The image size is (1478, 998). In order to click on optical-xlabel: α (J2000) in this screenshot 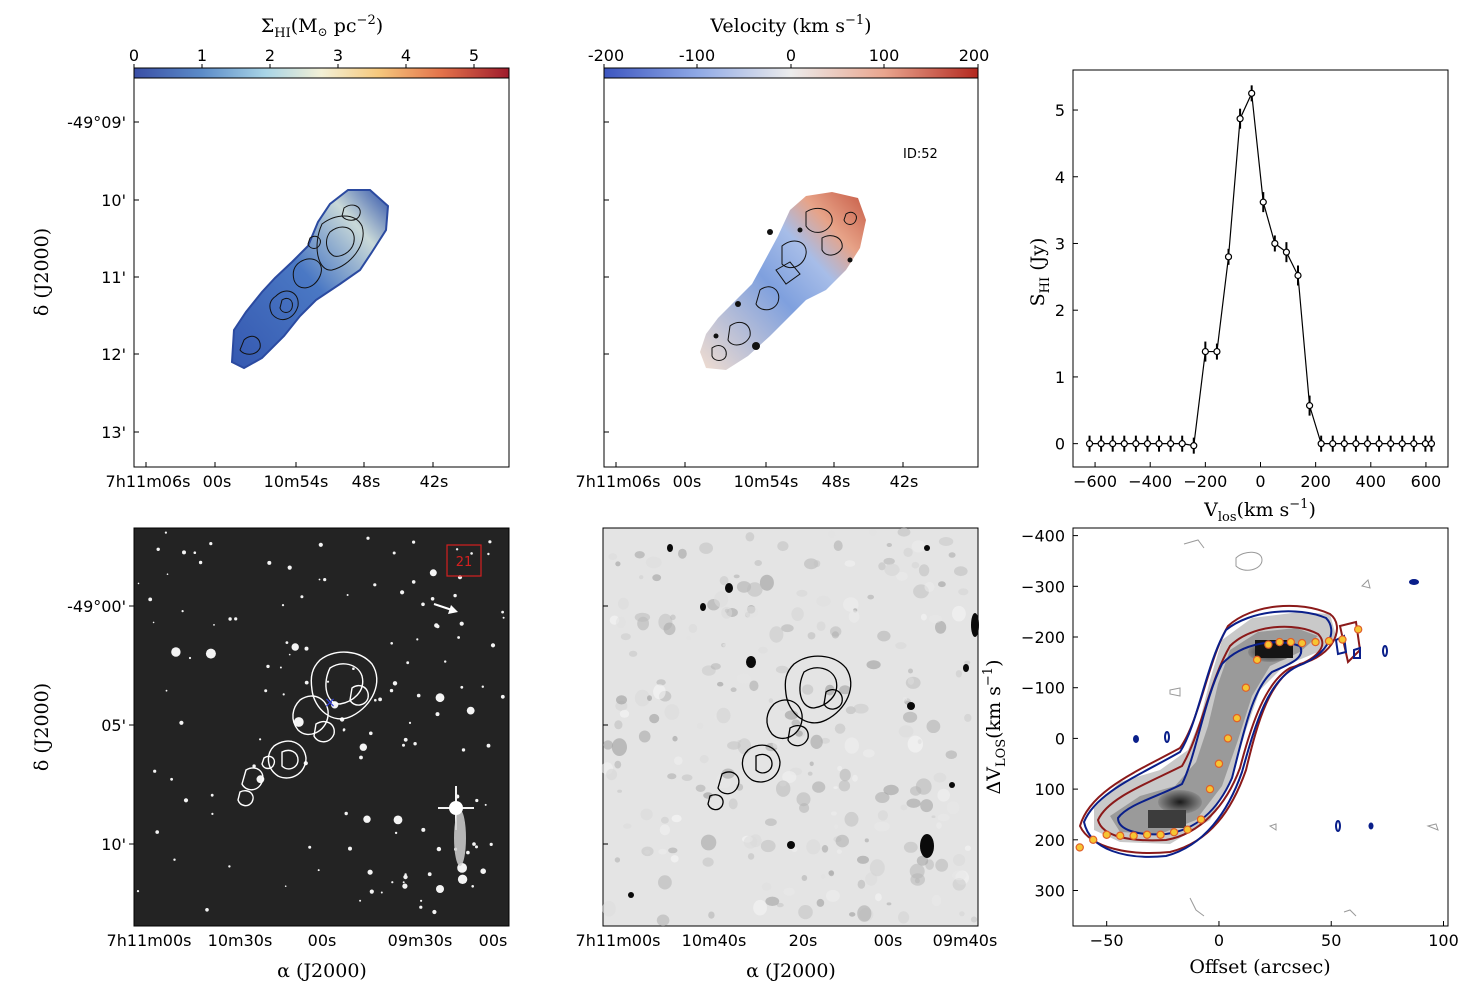, I will do `click(322, 971)`.